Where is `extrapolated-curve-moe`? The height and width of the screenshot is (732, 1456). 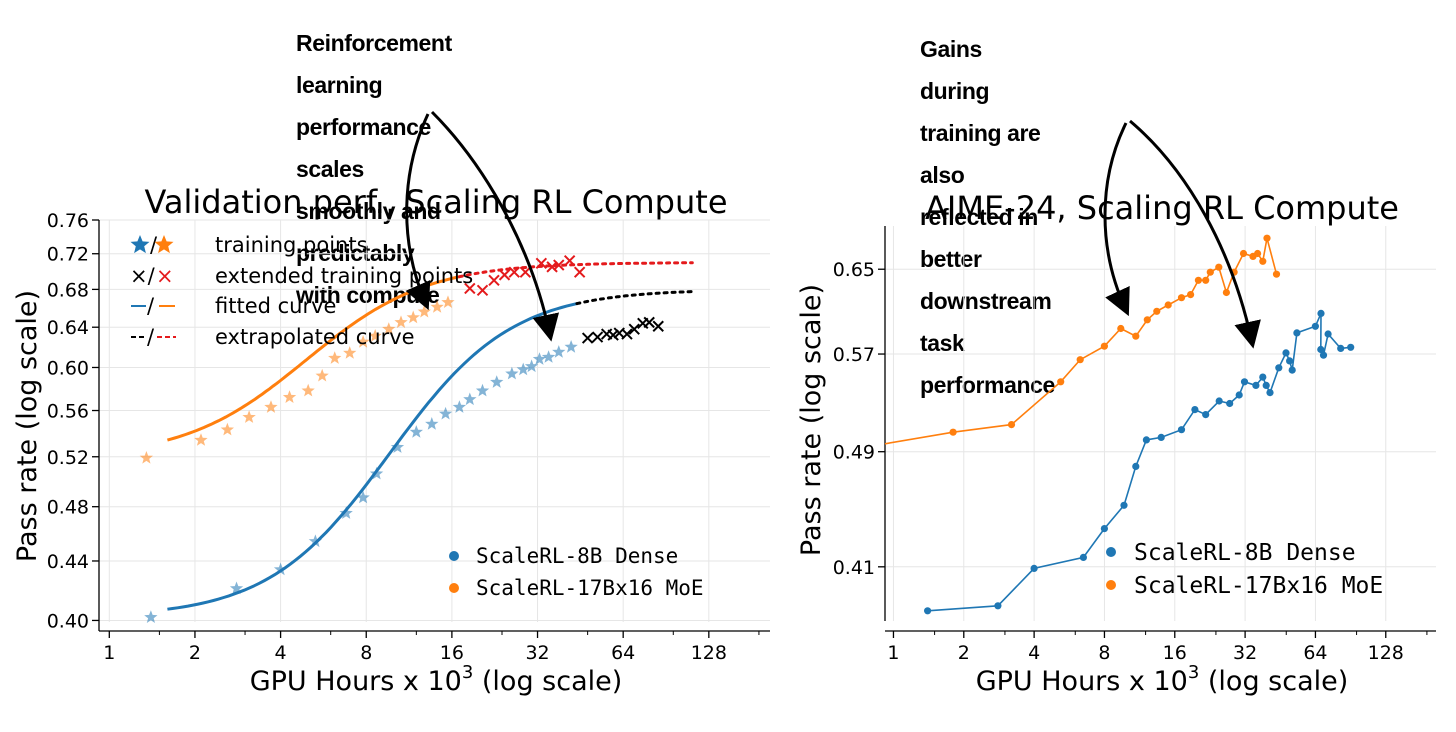
extrapolated-curve-moe is located at coordinates (575, 270).